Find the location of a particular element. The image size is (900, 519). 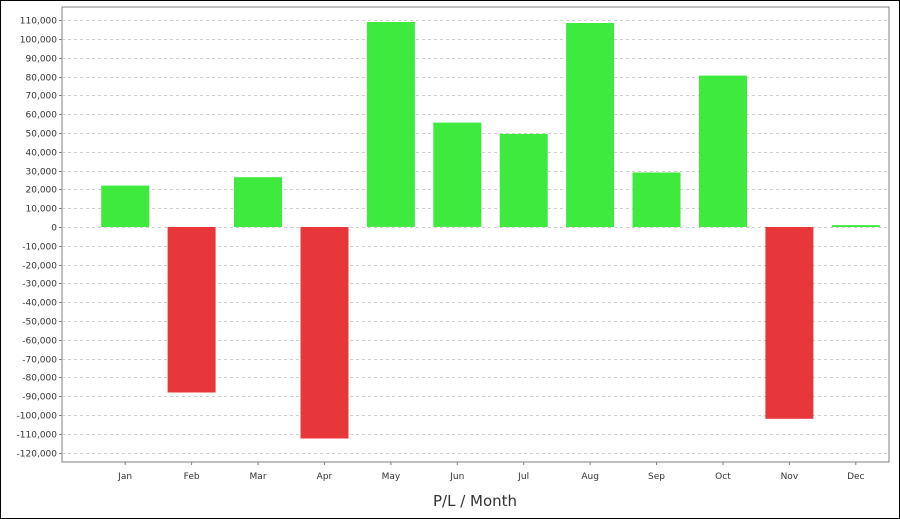

y-tick-label: 90,000 is located at coordinates (42, 60).